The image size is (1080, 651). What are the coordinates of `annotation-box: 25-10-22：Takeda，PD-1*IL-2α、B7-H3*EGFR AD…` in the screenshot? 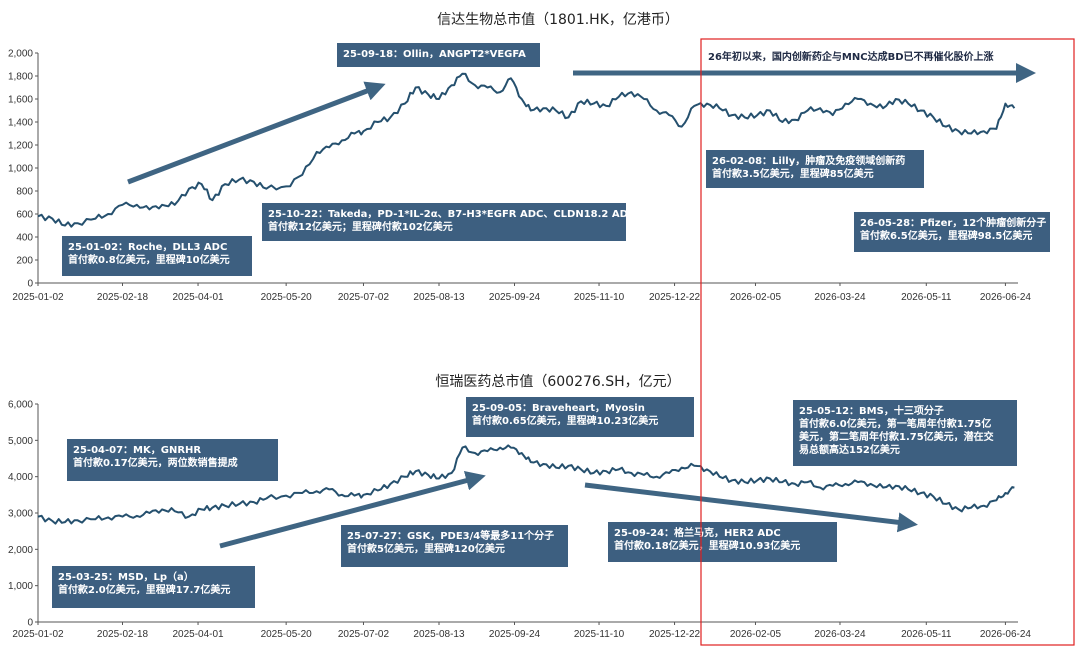 It's located at (448, 222).